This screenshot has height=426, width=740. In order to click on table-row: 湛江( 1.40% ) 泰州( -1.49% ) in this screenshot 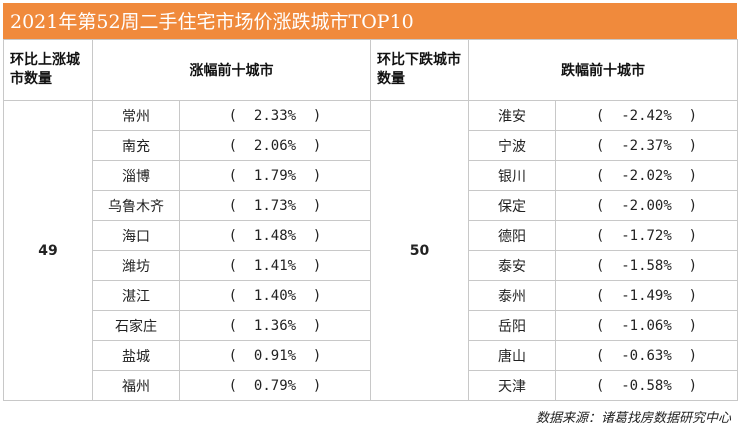, I will do `click(371, 295)`.